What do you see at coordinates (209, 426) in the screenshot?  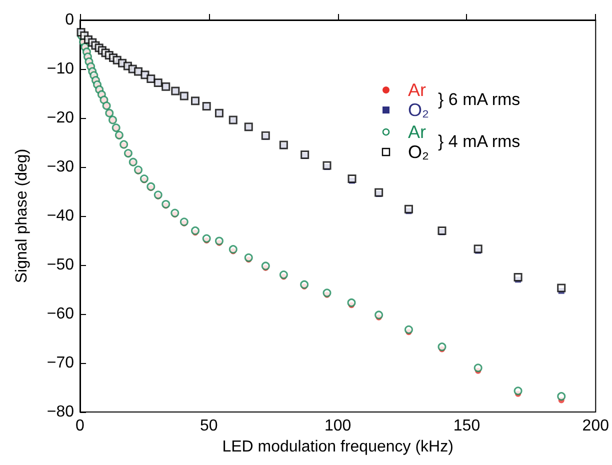 I see `x-tick-label: 50` at bounding box center [209, 426].